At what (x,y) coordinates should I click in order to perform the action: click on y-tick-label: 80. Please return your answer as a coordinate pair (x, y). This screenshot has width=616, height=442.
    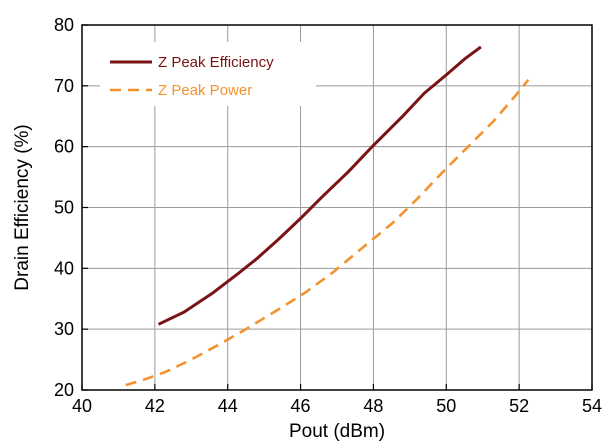
    Looking at the image, I should click on (64, 25).